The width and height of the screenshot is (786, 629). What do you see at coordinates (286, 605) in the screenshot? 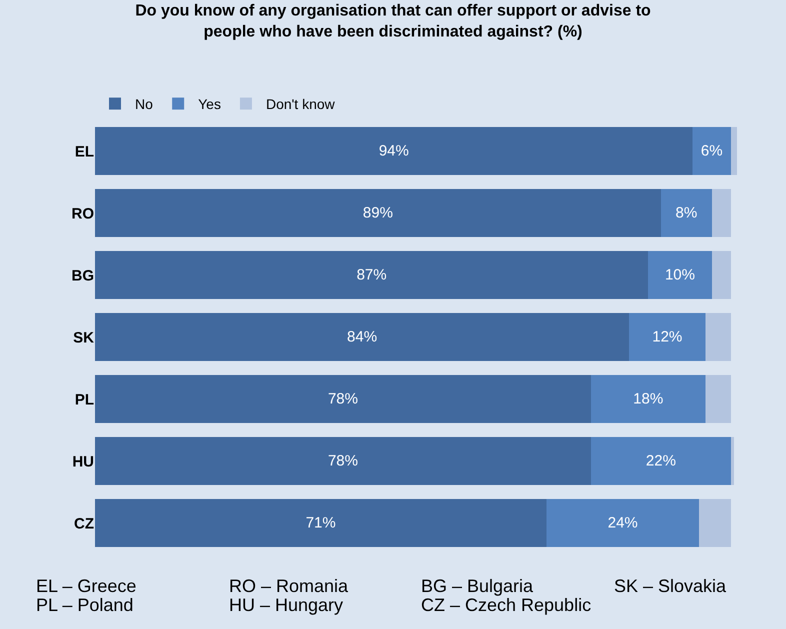
I see `text: HU – Hungary` at bounding box center [286, 605].